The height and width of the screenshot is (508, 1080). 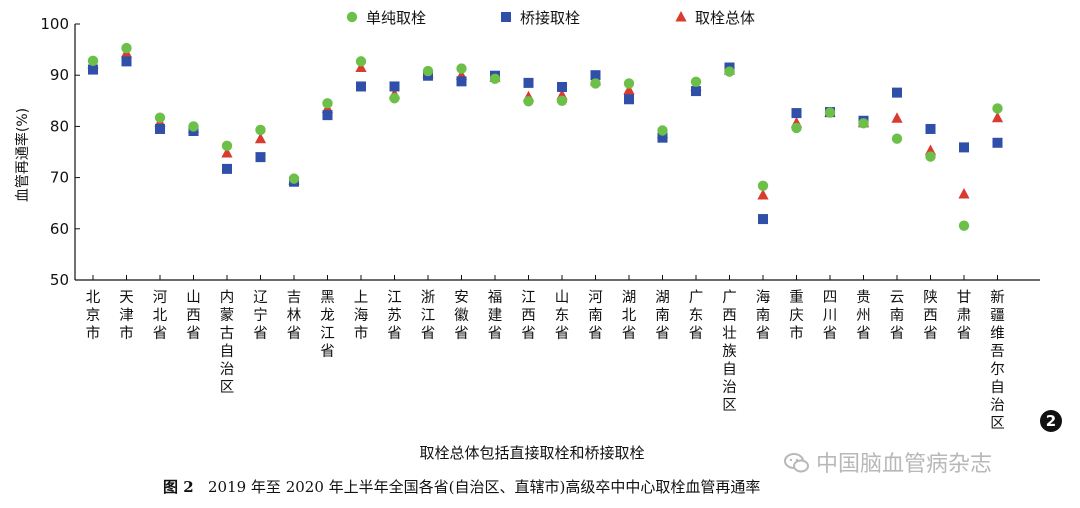 I want to click on watermark: 中国脑血管病杂志, so click(x=888, y=462).